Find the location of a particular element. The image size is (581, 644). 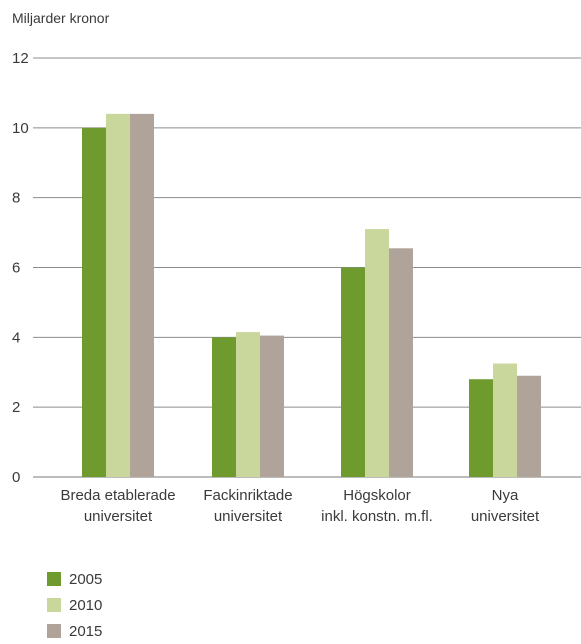

y-tick-label-2: 2 is located at coordinates (16, 407).